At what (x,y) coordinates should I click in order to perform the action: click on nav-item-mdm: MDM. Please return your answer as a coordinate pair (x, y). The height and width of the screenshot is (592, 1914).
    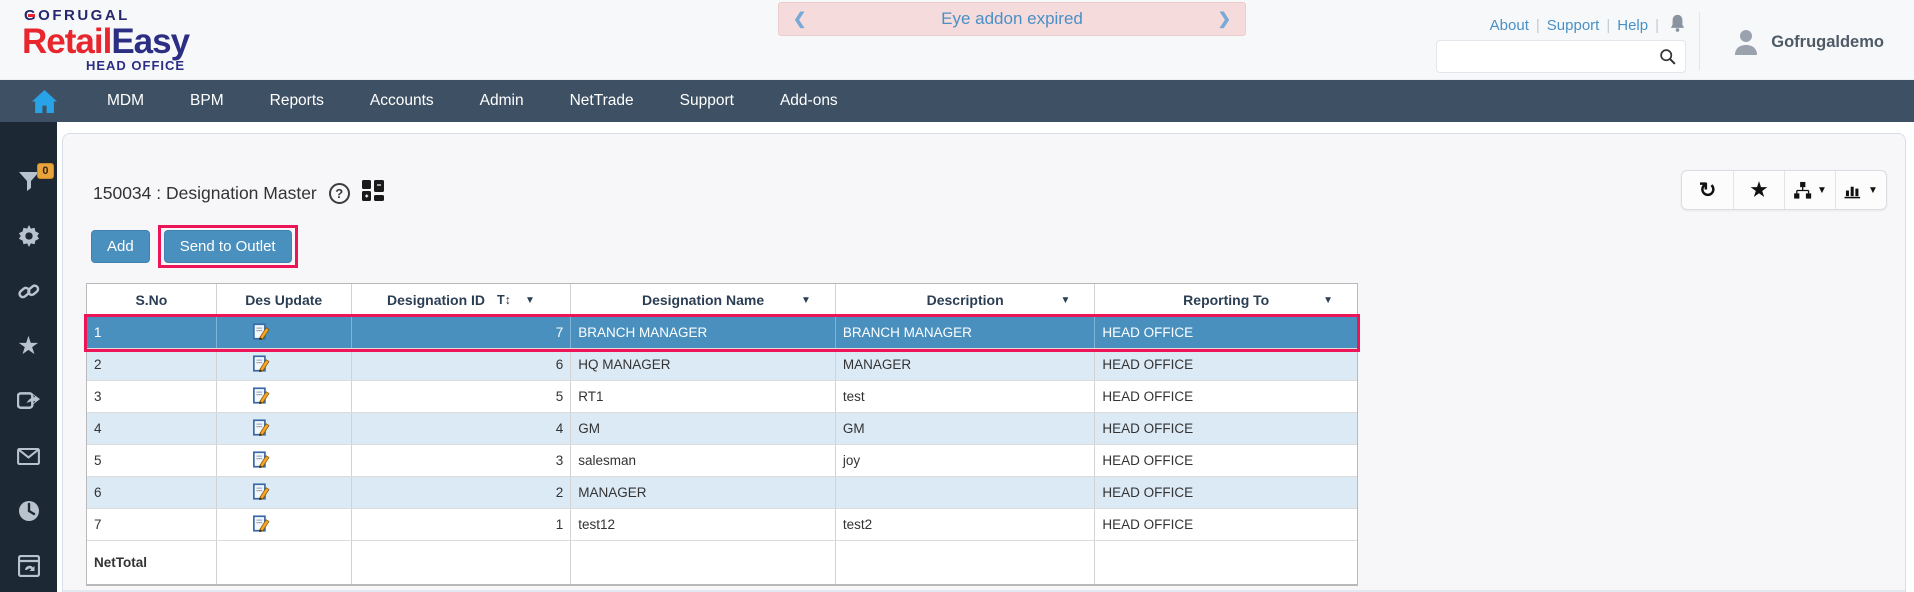
    Looking at the image, I should click on (126, 100).